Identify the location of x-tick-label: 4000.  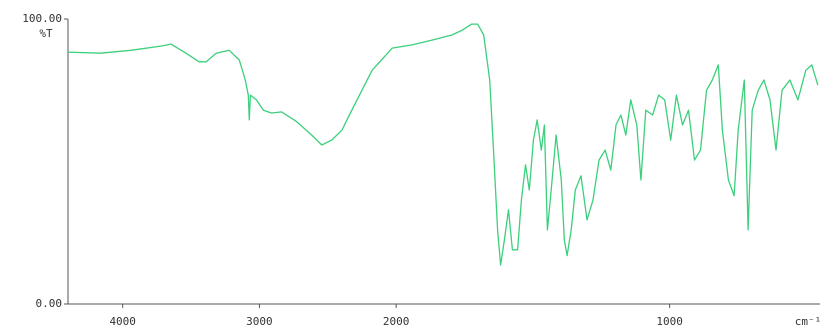
(122, 321).